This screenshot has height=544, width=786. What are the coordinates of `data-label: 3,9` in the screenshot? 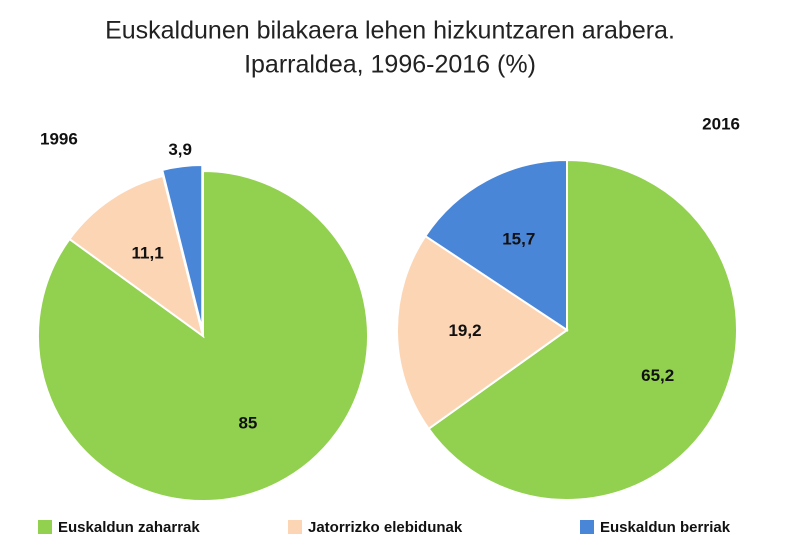 It's located at (180, 149).